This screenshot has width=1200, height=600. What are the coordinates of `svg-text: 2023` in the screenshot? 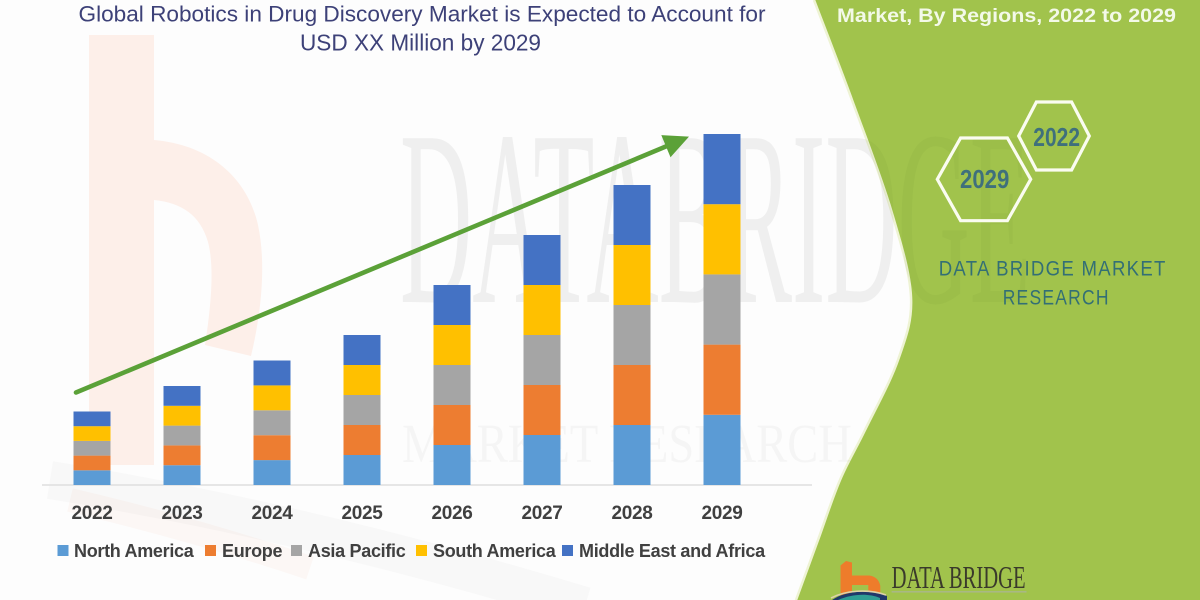 It's located at (181, 513).